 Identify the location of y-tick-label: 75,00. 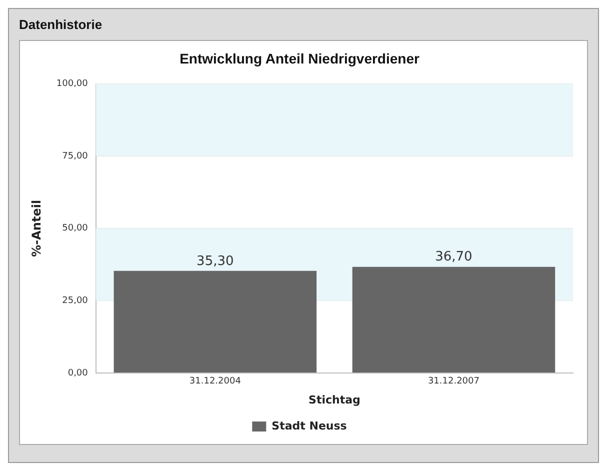
(75, 156).